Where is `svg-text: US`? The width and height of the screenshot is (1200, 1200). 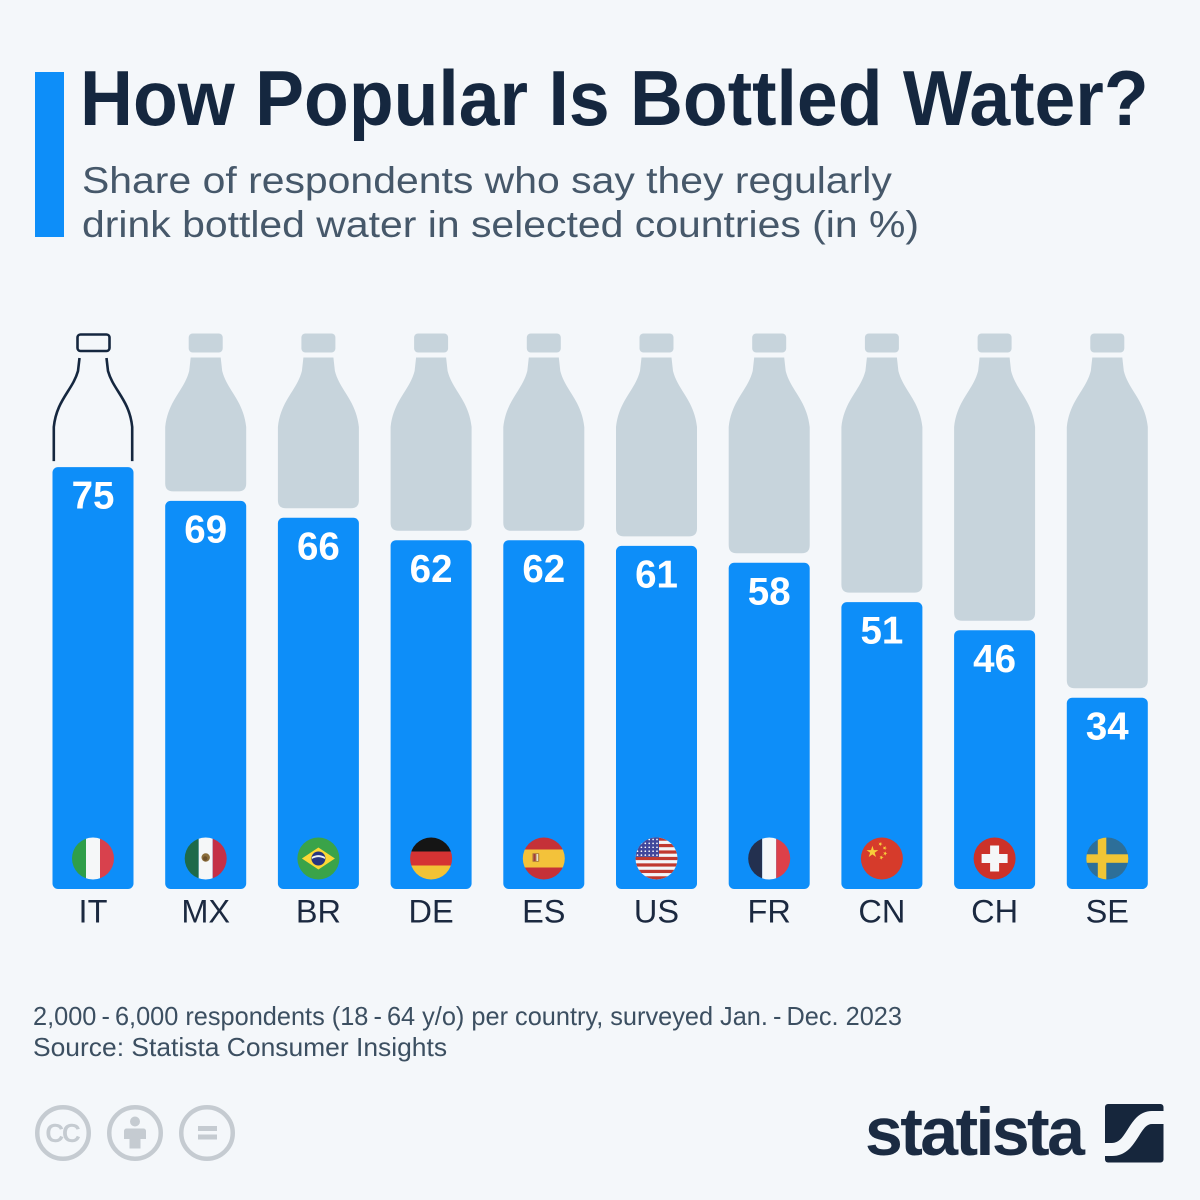 svg-text: US is located at coordinates (656, 912).